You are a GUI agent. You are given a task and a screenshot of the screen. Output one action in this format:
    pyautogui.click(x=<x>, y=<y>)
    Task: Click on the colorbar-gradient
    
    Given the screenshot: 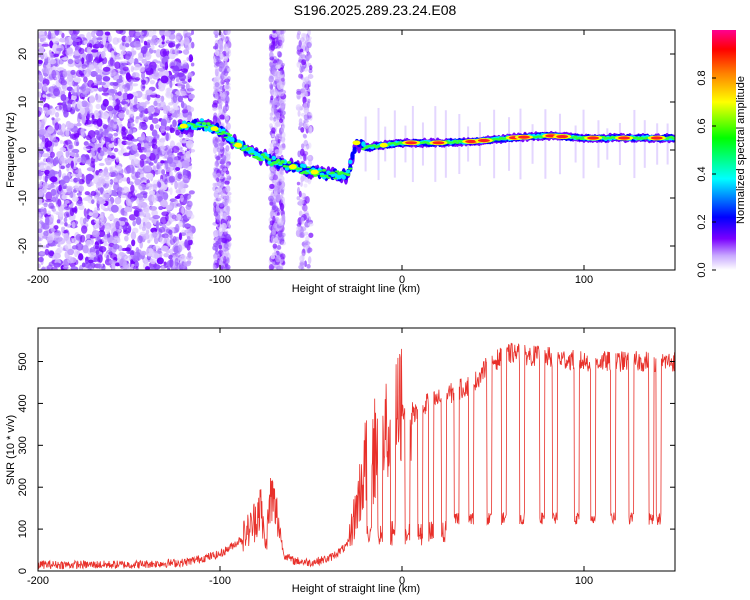 What is the action you would take?
    pyautogui.click(x=724, y=150)
    